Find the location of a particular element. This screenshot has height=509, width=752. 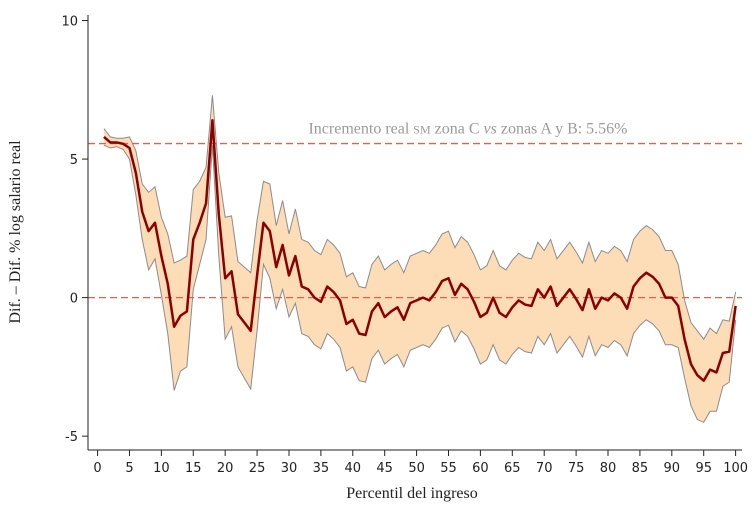

x-tick-label: 50 is located at coordinates (416, 468).